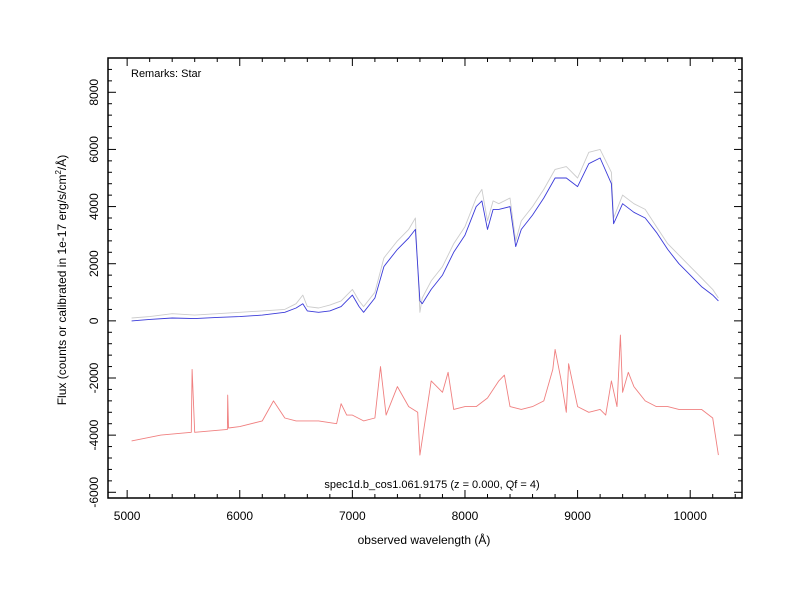 The height and width of the screenshot is (600, 800). I want to click on x-tick-label: 5000, so click(127, 516).